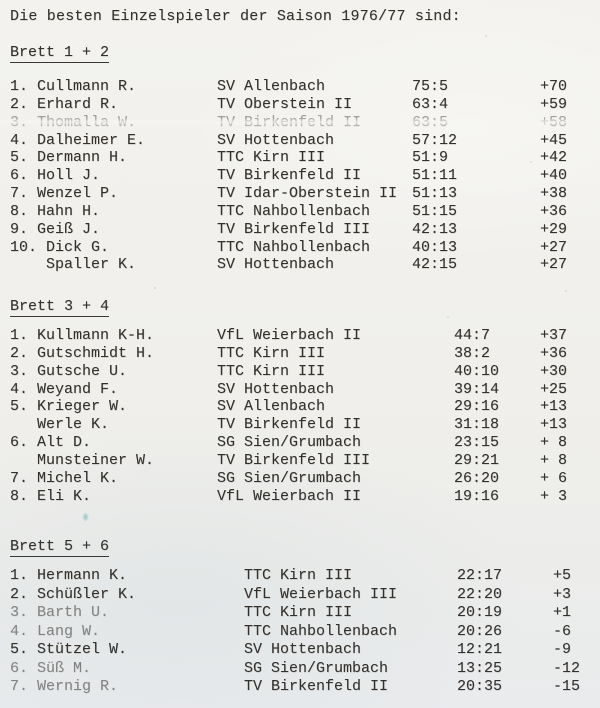 This screenshot has width=600, height=708. What do you see at coordinates (554, 194) in the screenshot?
I see `diff-cell: +38` at bounding box center [554, 194].